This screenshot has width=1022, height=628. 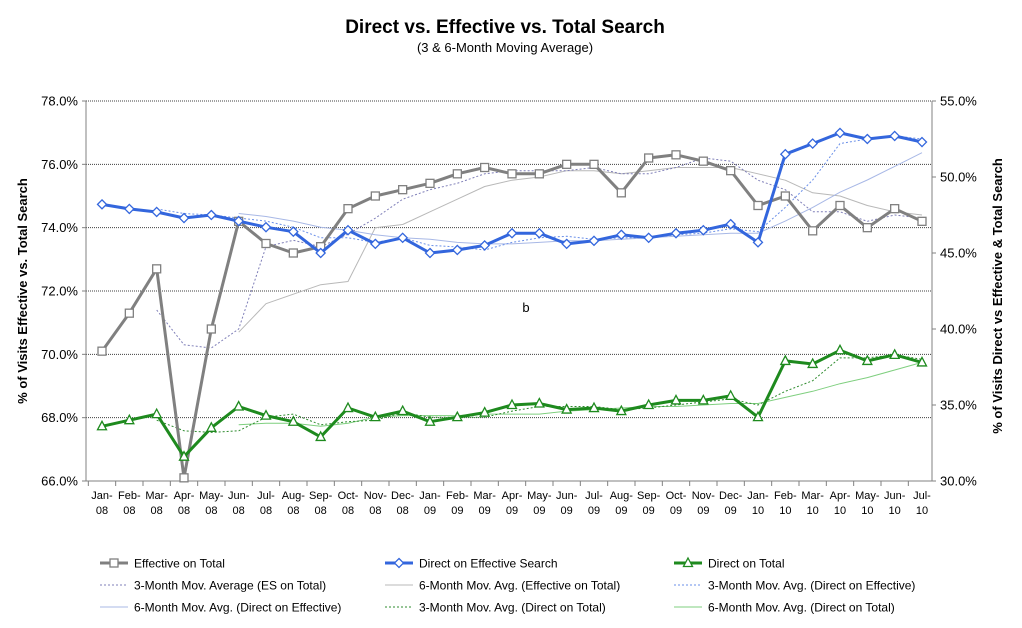 What do you see at coordinates (958, 405) in the screenshot?
I see `right-tick-label: 35.0%` at bounding box center [958, 405].